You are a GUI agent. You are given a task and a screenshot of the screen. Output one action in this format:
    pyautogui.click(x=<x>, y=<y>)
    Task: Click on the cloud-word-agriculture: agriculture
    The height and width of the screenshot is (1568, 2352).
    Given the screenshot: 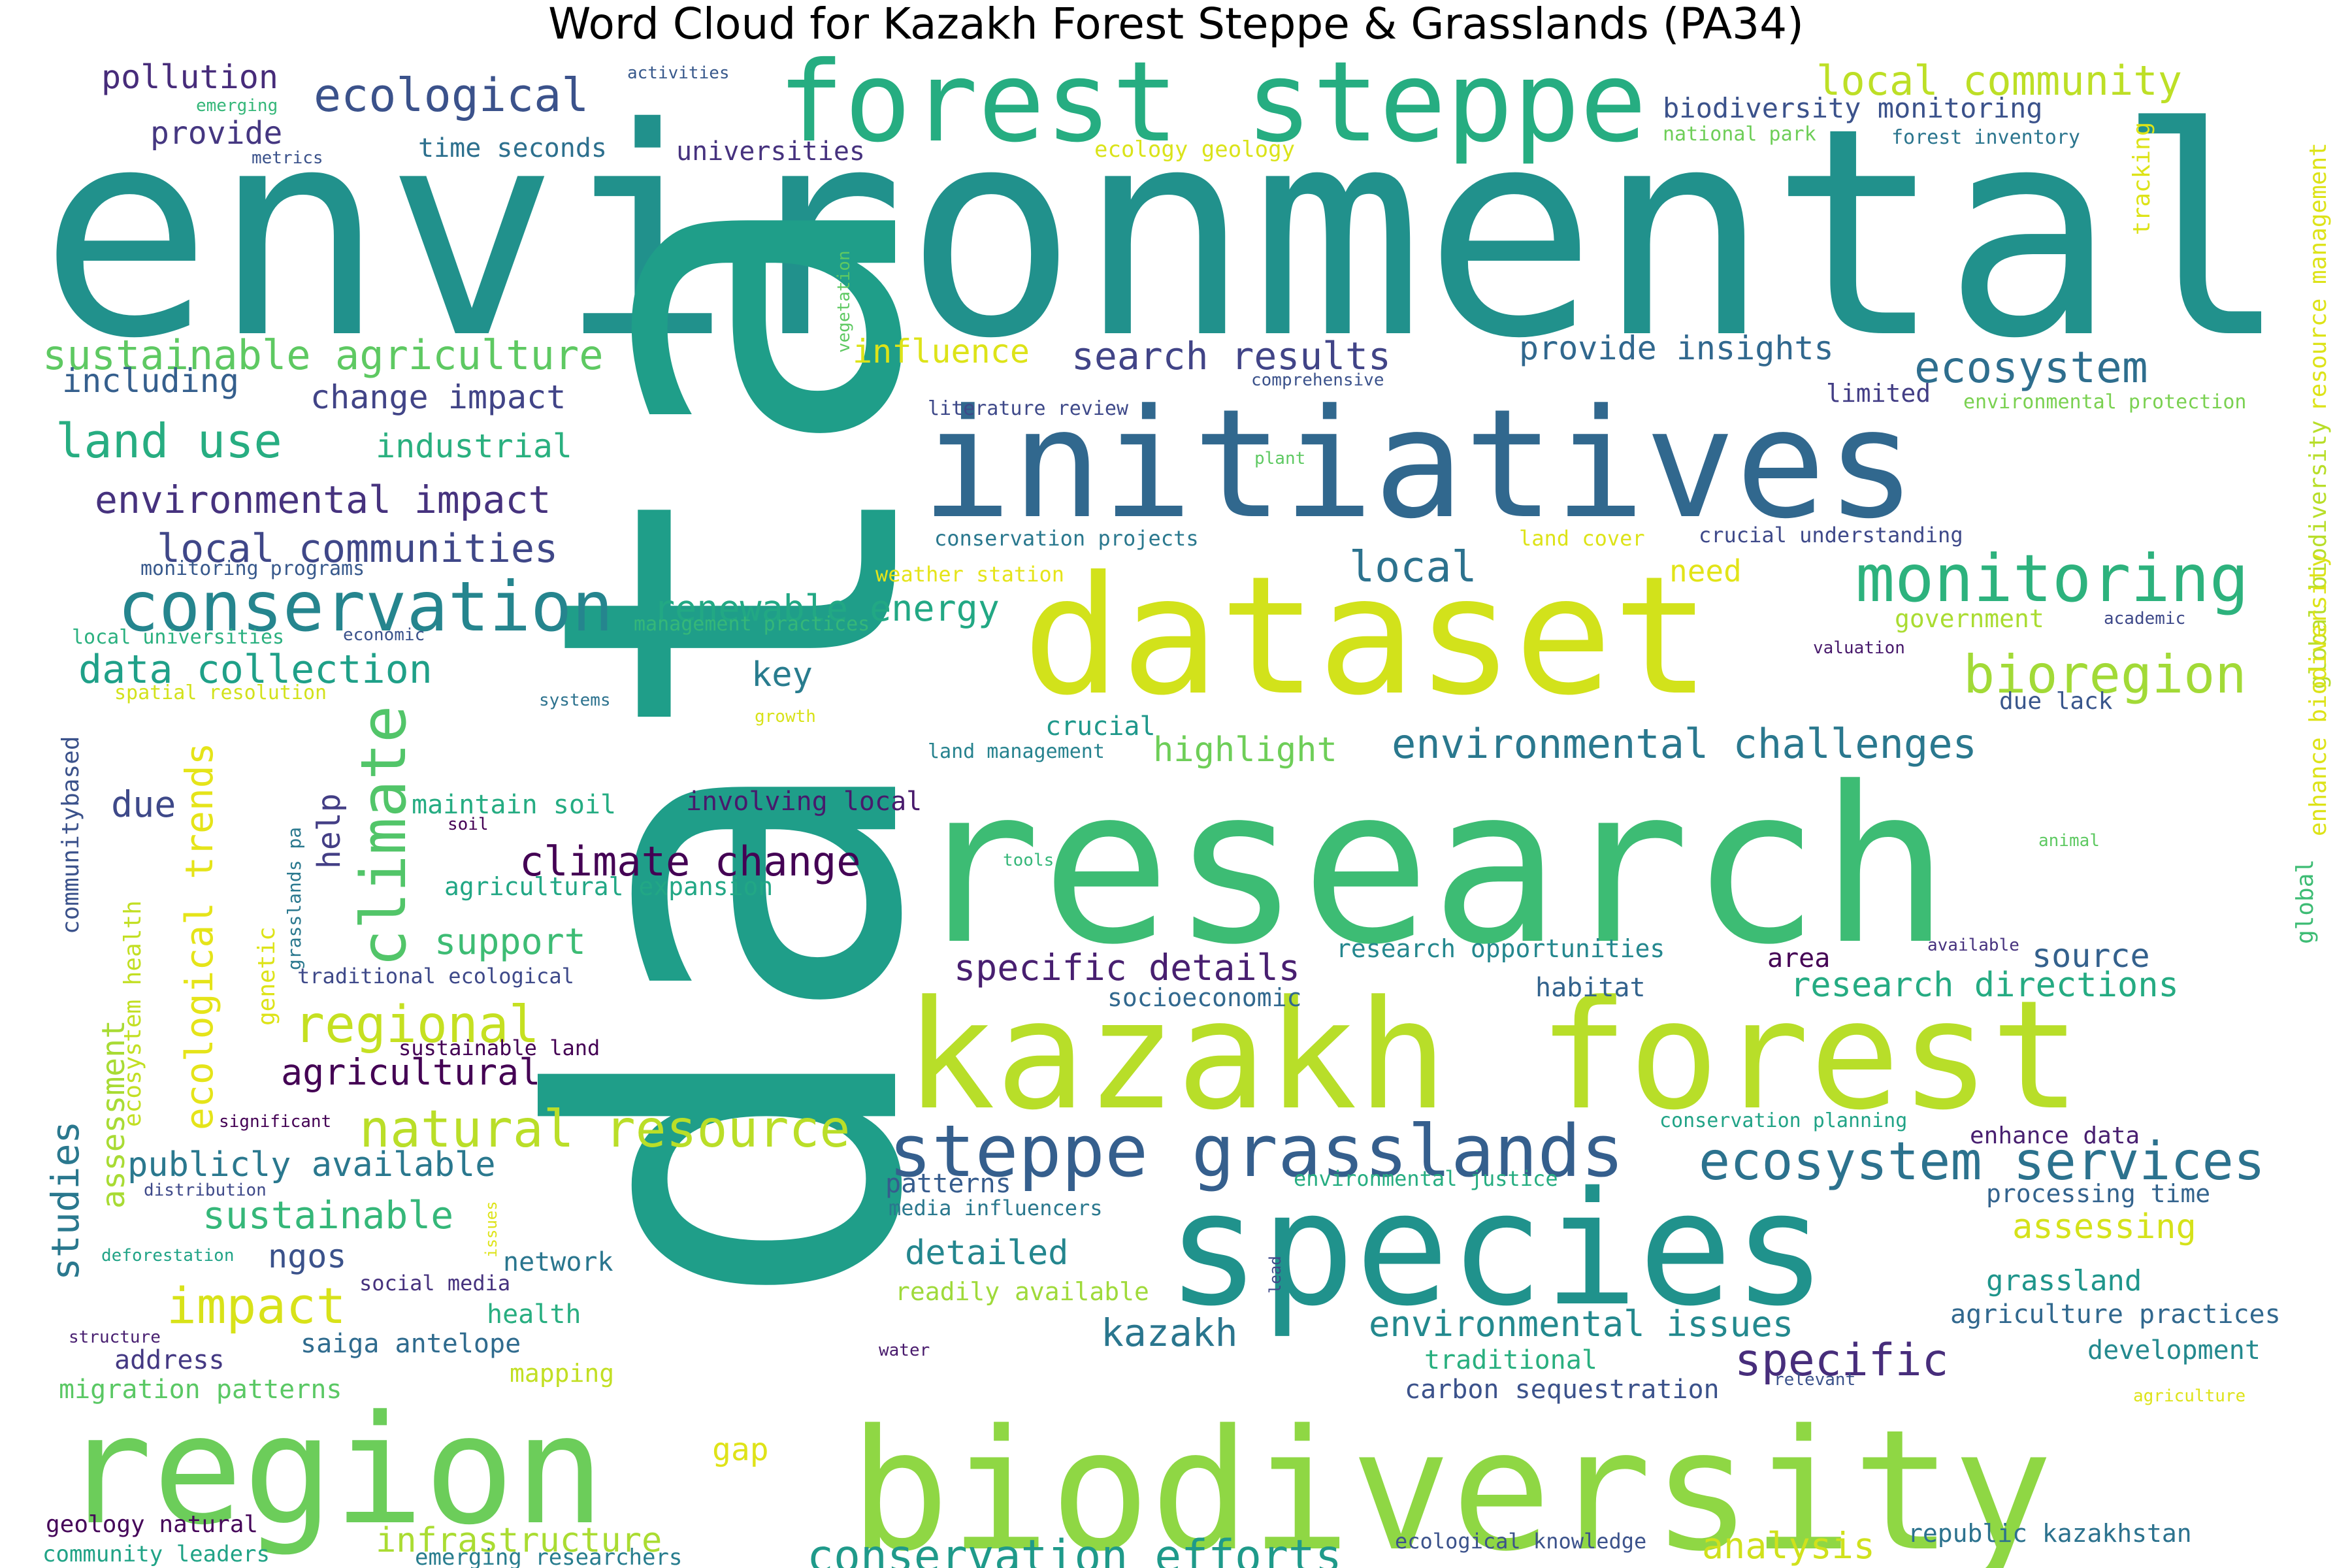 What is the action you would take?
    pyautogui.click(x=2189, y=1396)
    